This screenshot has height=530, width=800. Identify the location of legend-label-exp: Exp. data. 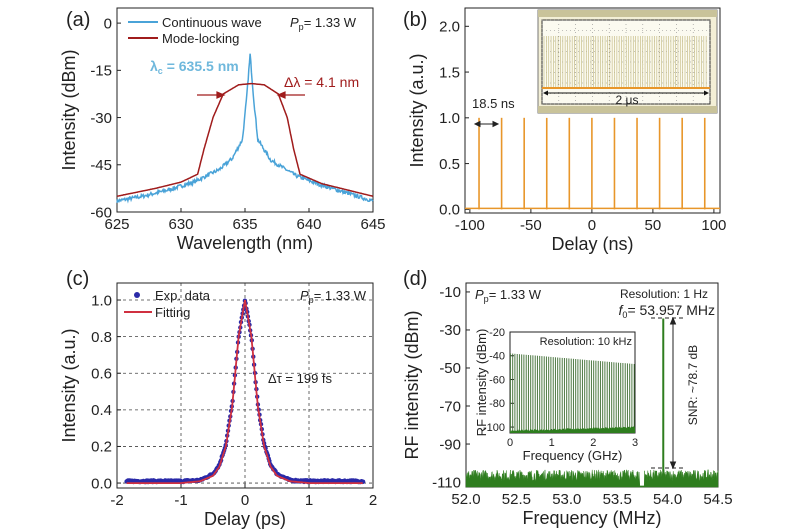
(183, 295).